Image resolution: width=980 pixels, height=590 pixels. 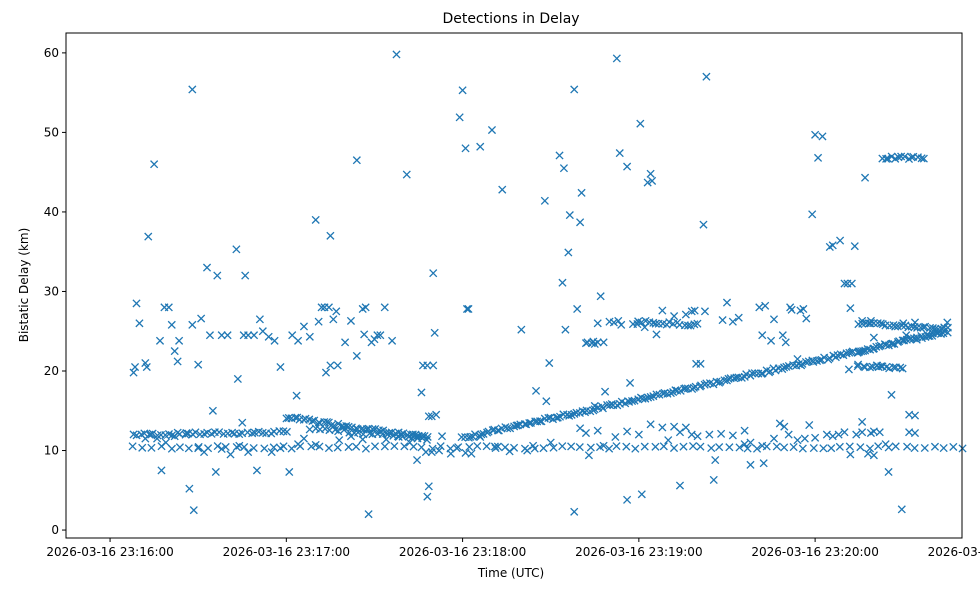 What do you see at coordinates (51, 53) in the screenshot?
I see `y-tick-label: 60` at bounding box center [51, 53].